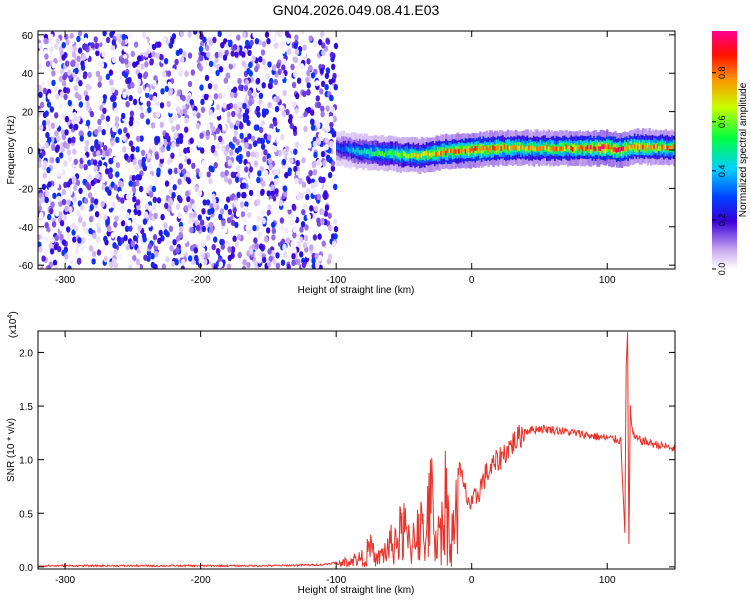 The image size is (750, 600). Describe the element at coordinates (26, 514) in the screenshot. I see `snr-y-tick-label: 0.5` at that location.